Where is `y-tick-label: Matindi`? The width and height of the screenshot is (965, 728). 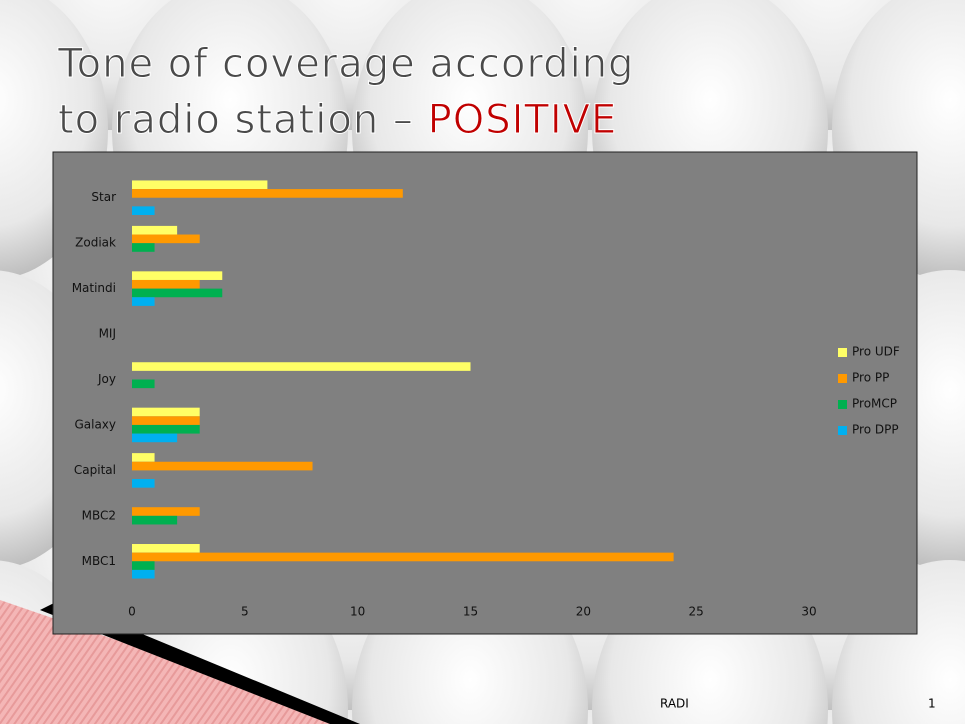 y-tick-label: Matindi is located at coordinates (94, 288).